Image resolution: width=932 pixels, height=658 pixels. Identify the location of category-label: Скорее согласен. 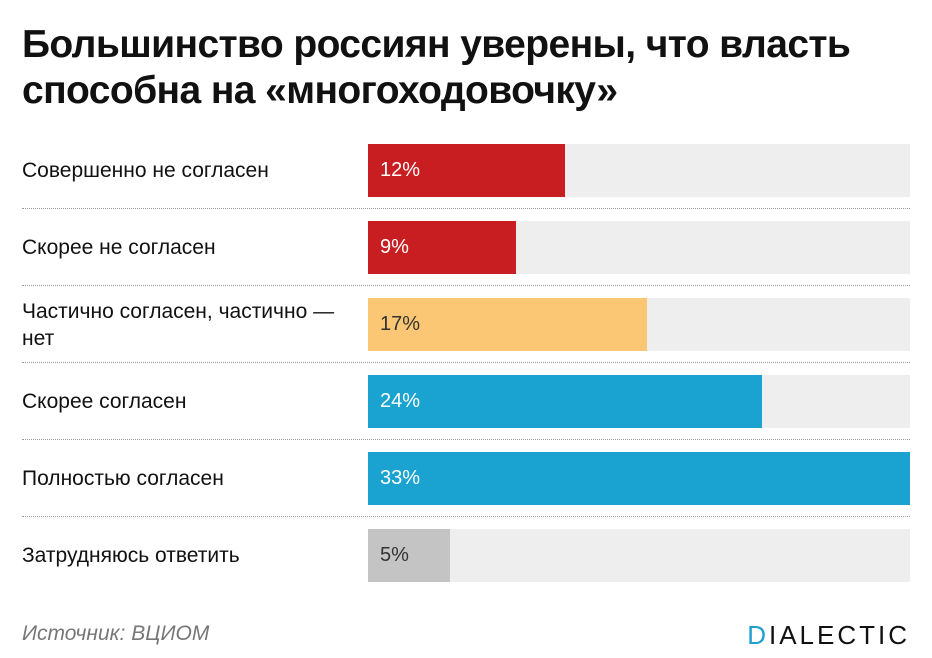
(104, 401).